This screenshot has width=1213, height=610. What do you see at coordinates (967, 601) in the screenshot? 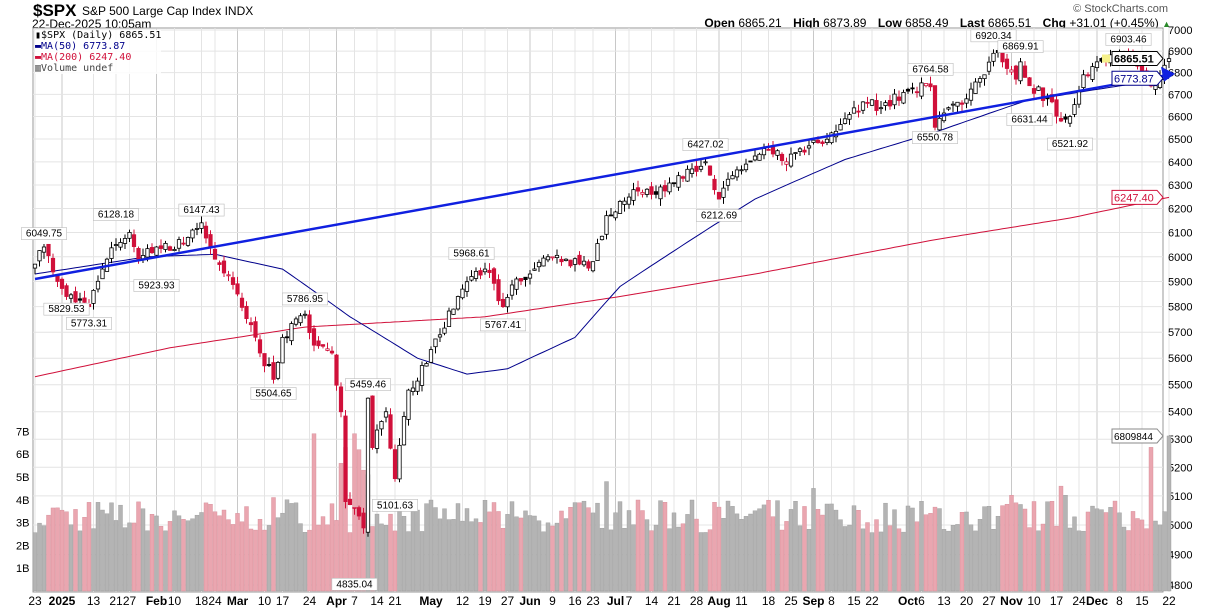
I see `x-tick-label: 20` at bounding box center [967, 601].